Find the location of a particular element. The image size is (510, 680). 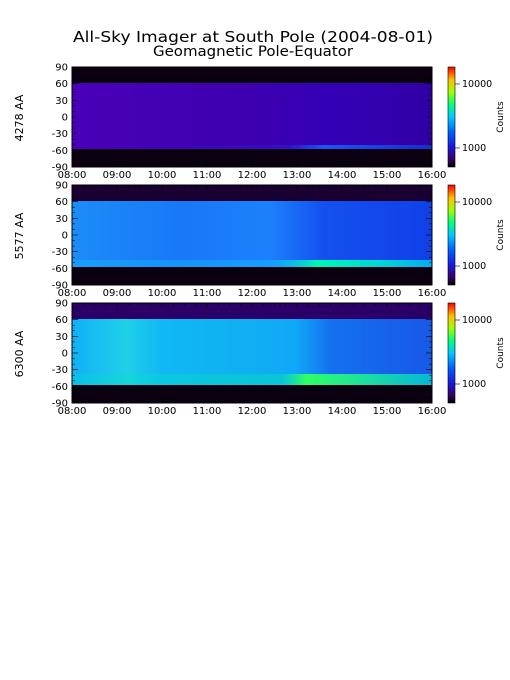

y-axis-label: 6300 AA is located at coordinates (19, 353).